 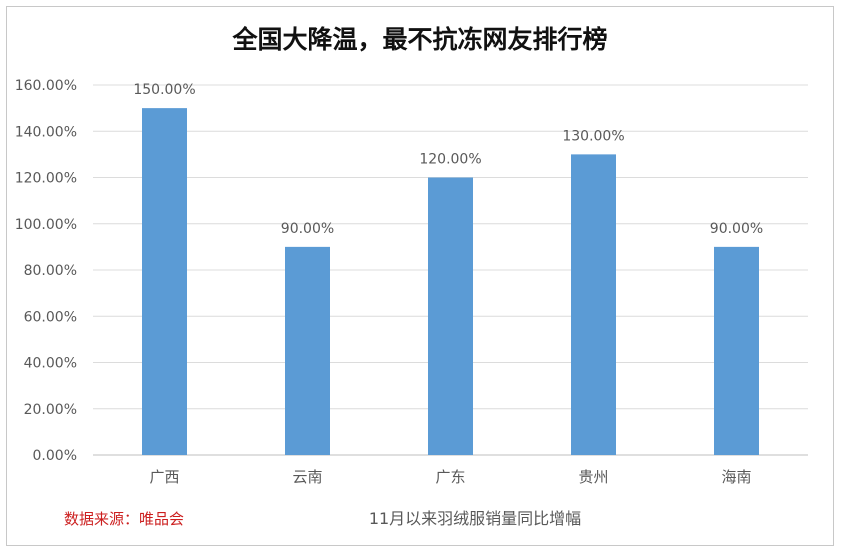 I want to click on x-tick-label: 广东, so click(x=450, y=477).